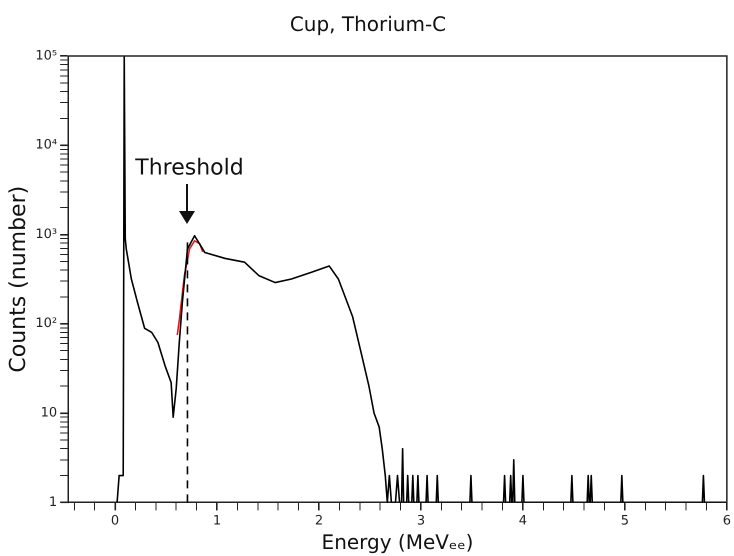 This screenshot has width=734, height=556. Describe the element at coordinates (18, 279) in the screenshot. I see `y-axis-title: Counts (number)` at that location.